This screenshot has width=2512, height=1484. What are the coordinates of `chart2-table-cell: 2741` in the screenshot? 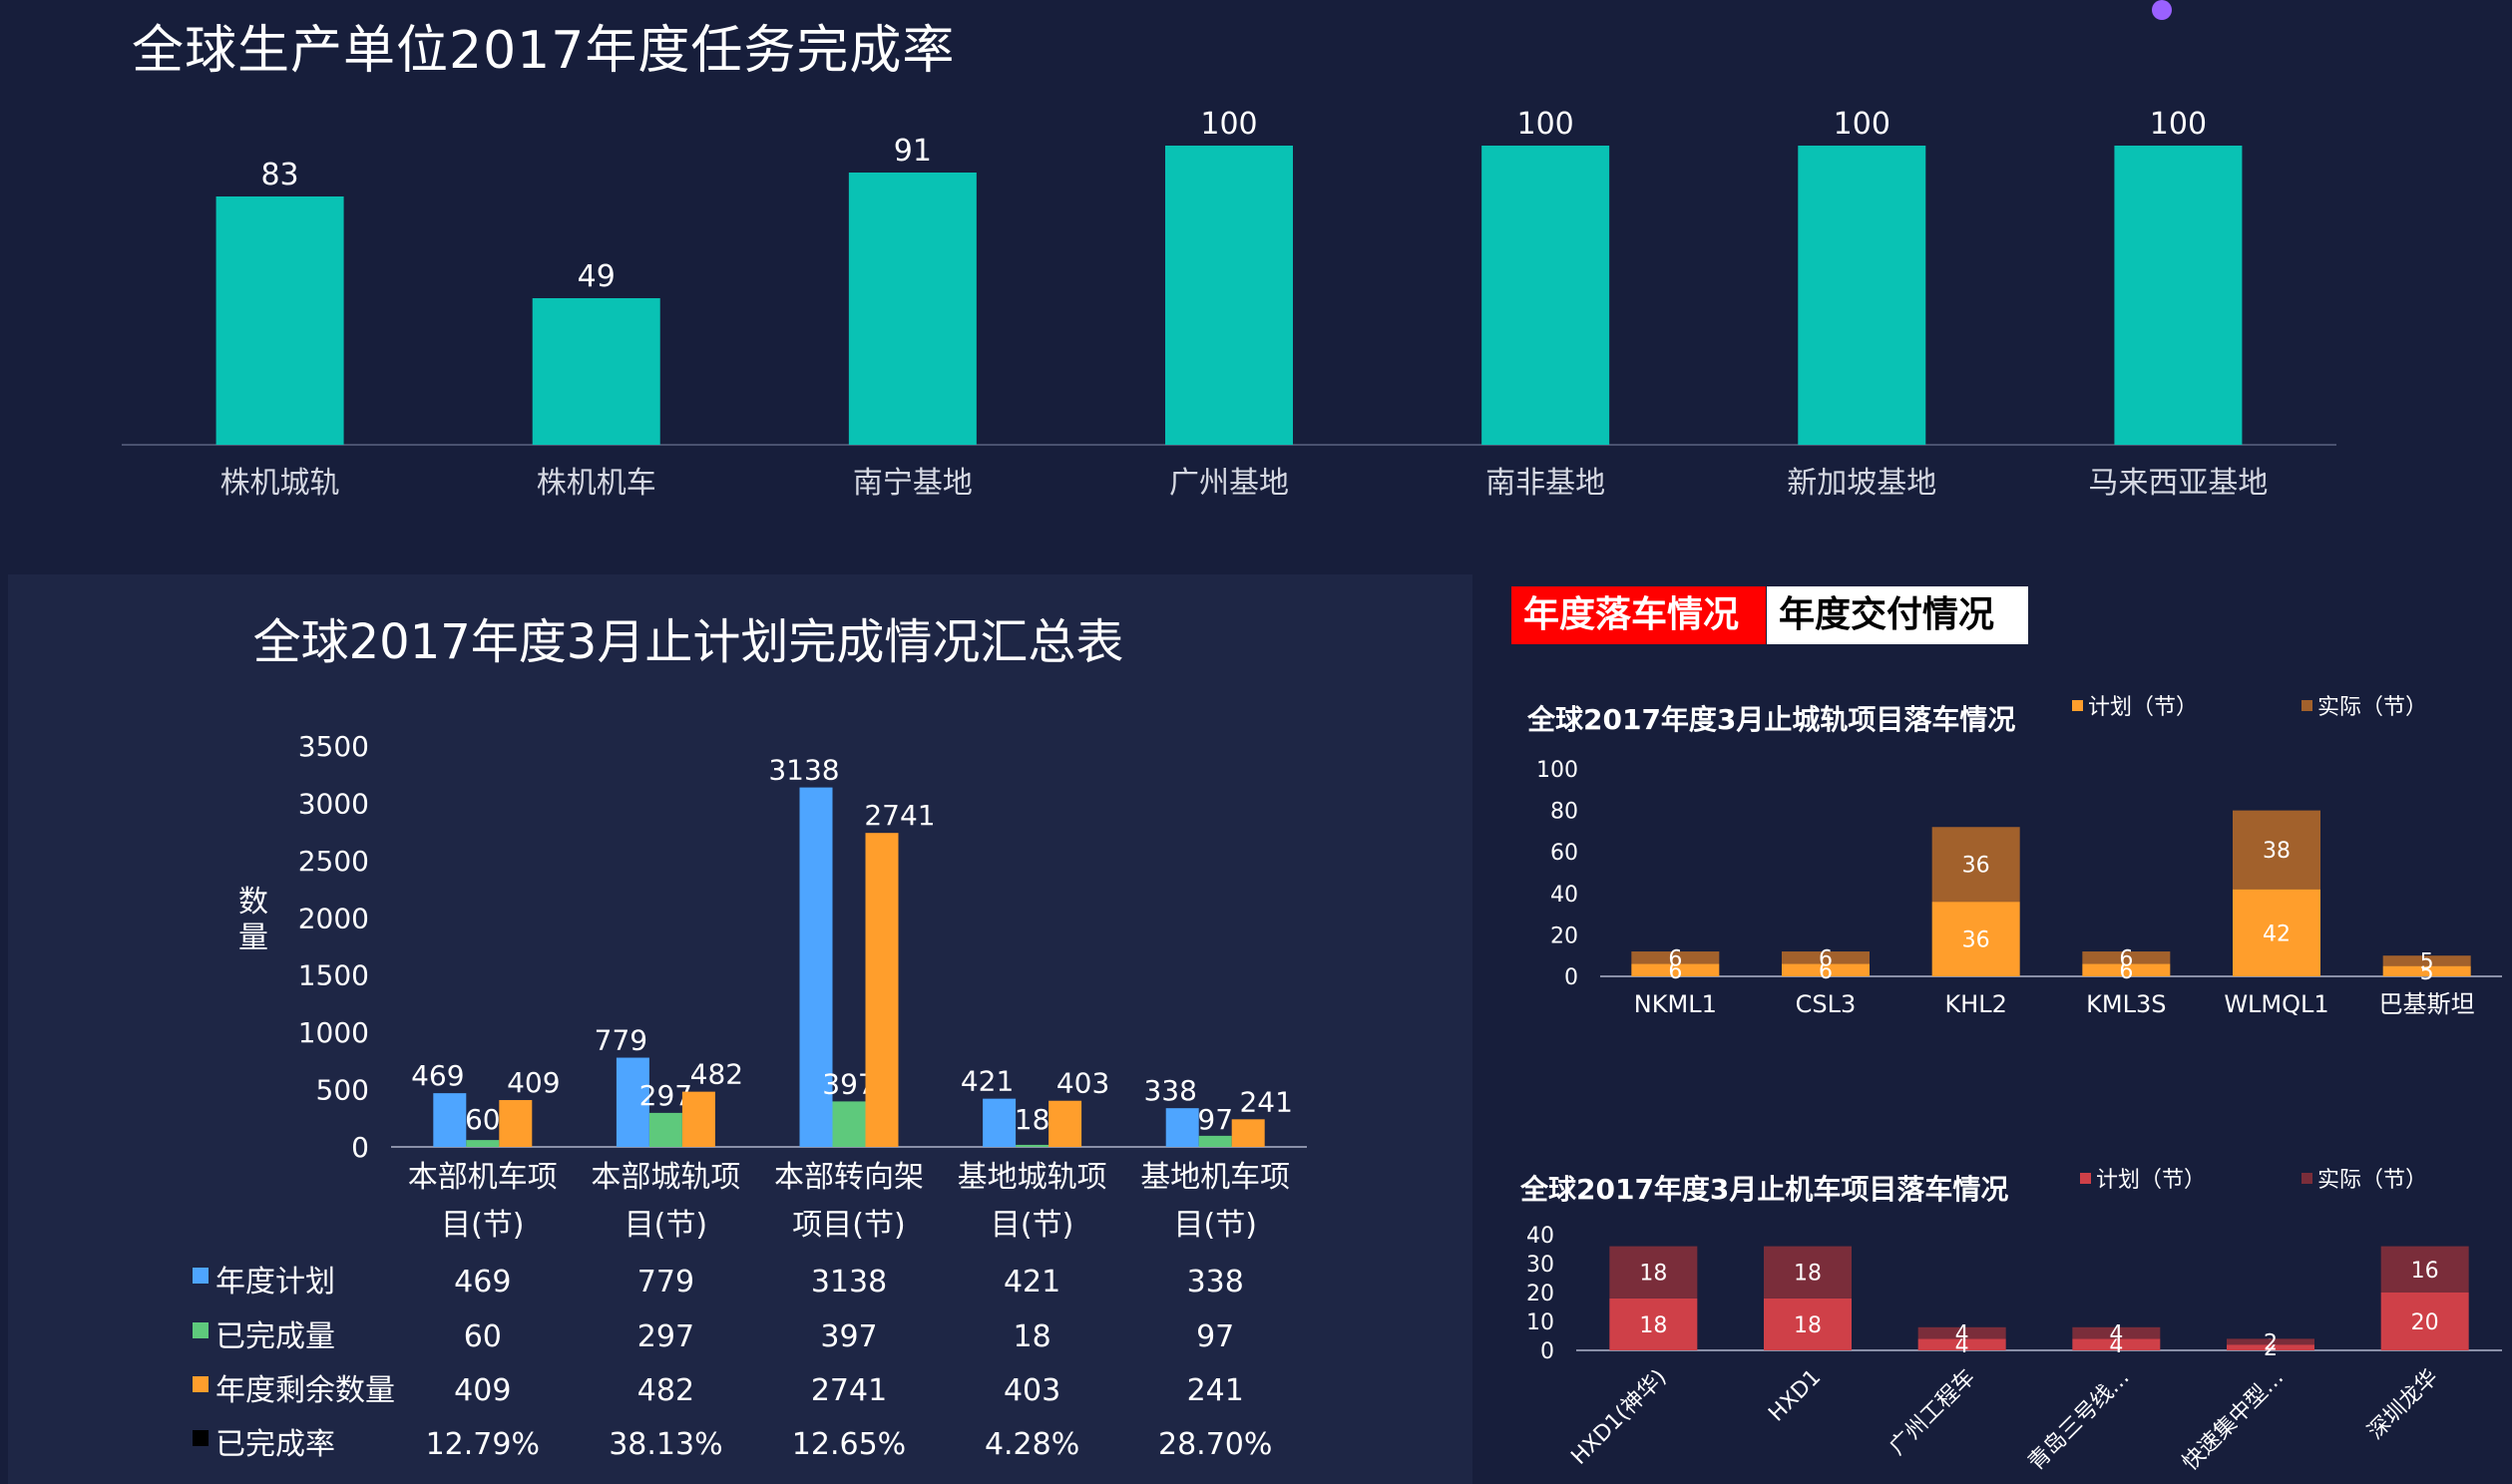 It's located at (849, 1390).